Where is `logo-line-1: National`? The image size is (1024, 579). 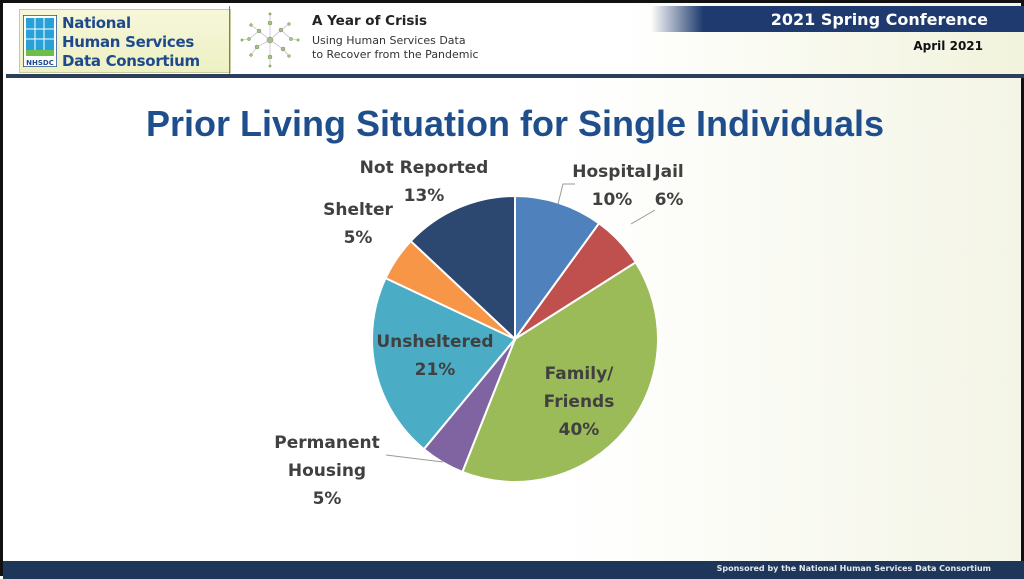
logo-line-1: National is located at coordinates (96, 23).